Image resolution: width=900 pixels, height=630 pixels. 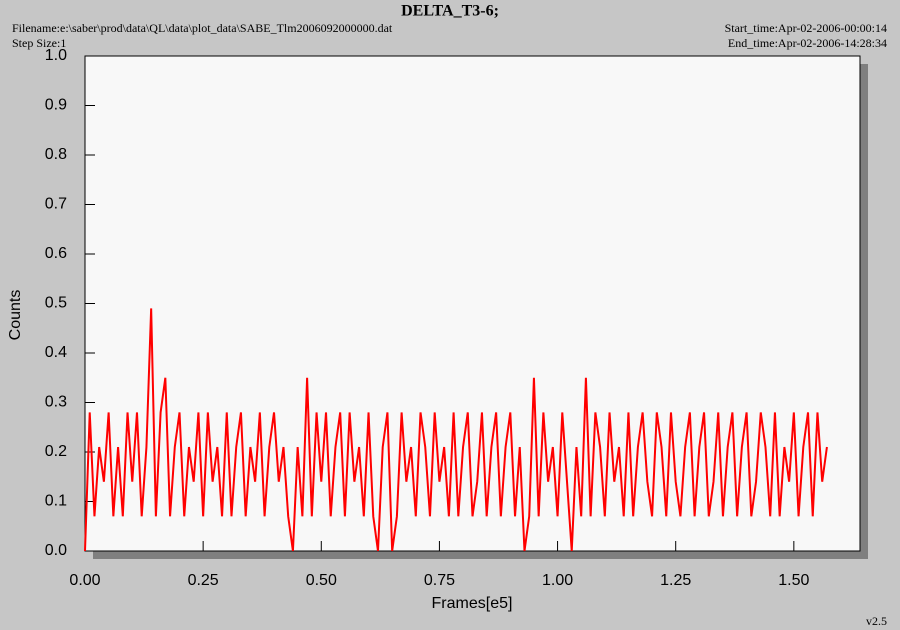 What do you see at coordinates (56, 253) in the screenshot?
I see `y-tick-label: 0.6` at bounding box center [56, 253].